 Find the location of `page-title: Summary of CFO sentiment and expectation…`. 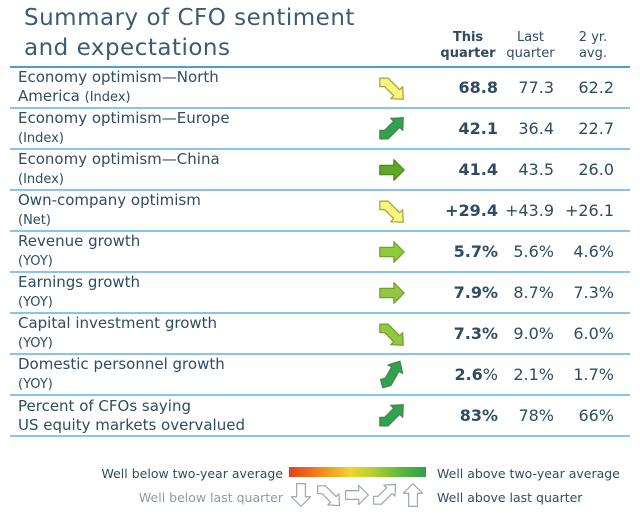

page-title: Summary of CFO sentiment and expectation… is located at coordinates (189, 33).